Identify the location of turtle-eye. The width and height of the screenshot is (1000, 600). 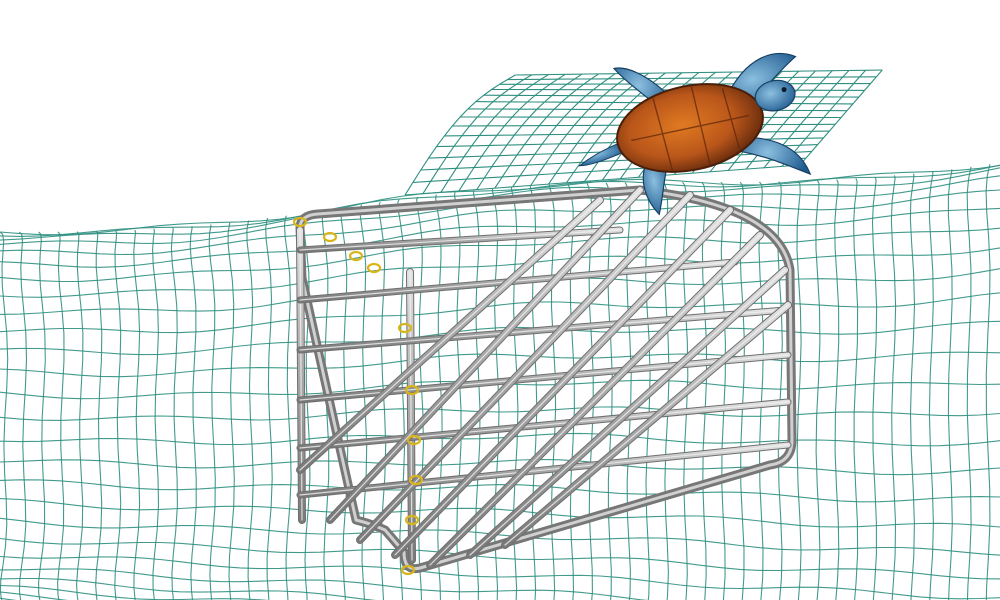
(784, 90).